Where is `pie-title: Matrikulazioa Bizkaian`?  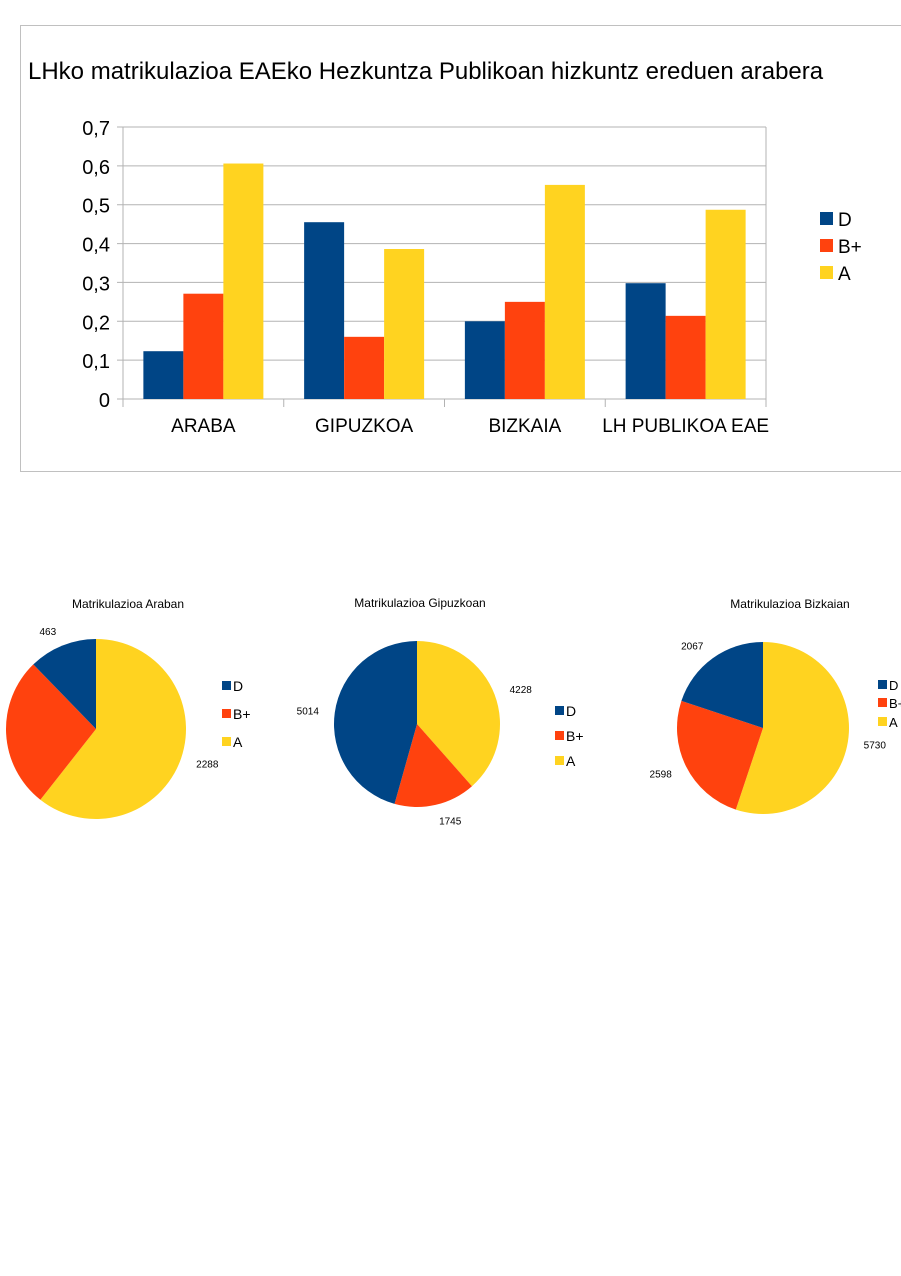
pie-title: Matrikulazioa Bizkaian is located at coordinates (789, 604).